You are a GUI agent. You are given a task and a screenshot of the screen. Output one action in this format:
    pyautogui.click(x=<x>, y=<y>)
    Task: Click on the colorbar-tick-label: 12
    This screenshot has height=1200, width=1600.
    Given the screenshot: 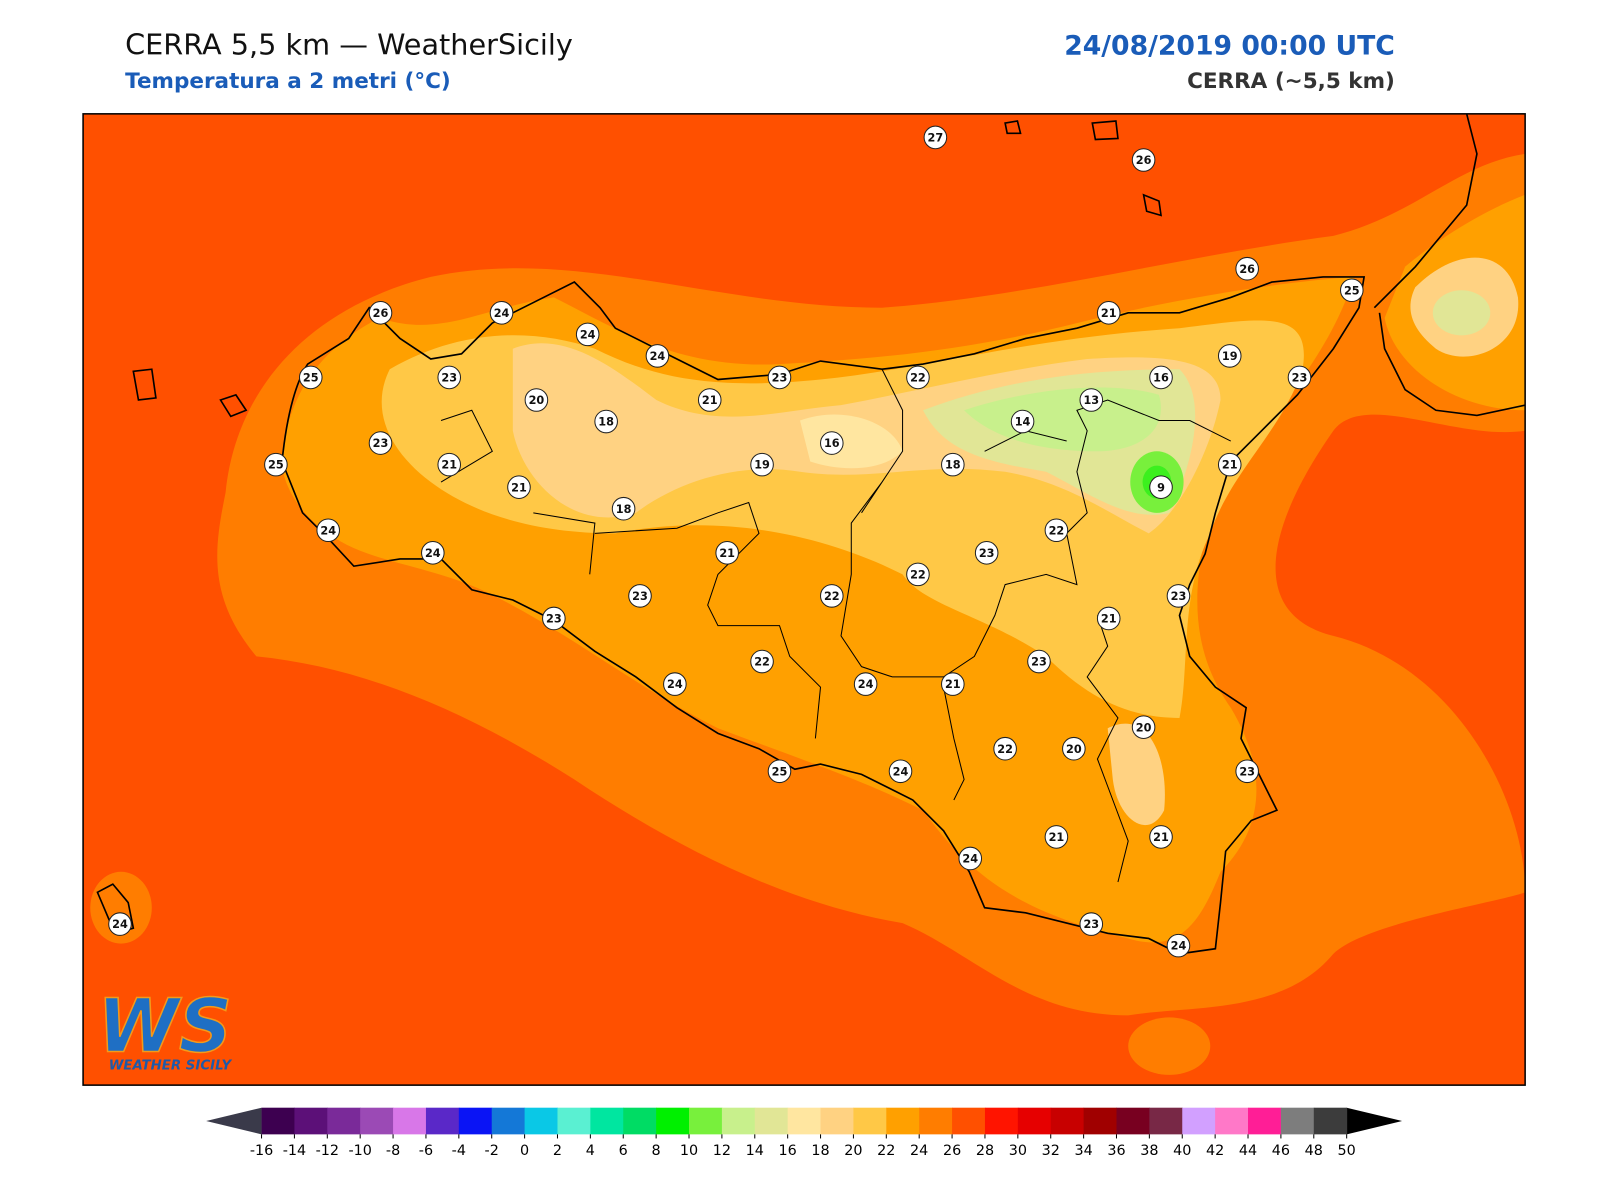 What is the action you would take?
    pyautogui.click(x=722, y=1151)
    